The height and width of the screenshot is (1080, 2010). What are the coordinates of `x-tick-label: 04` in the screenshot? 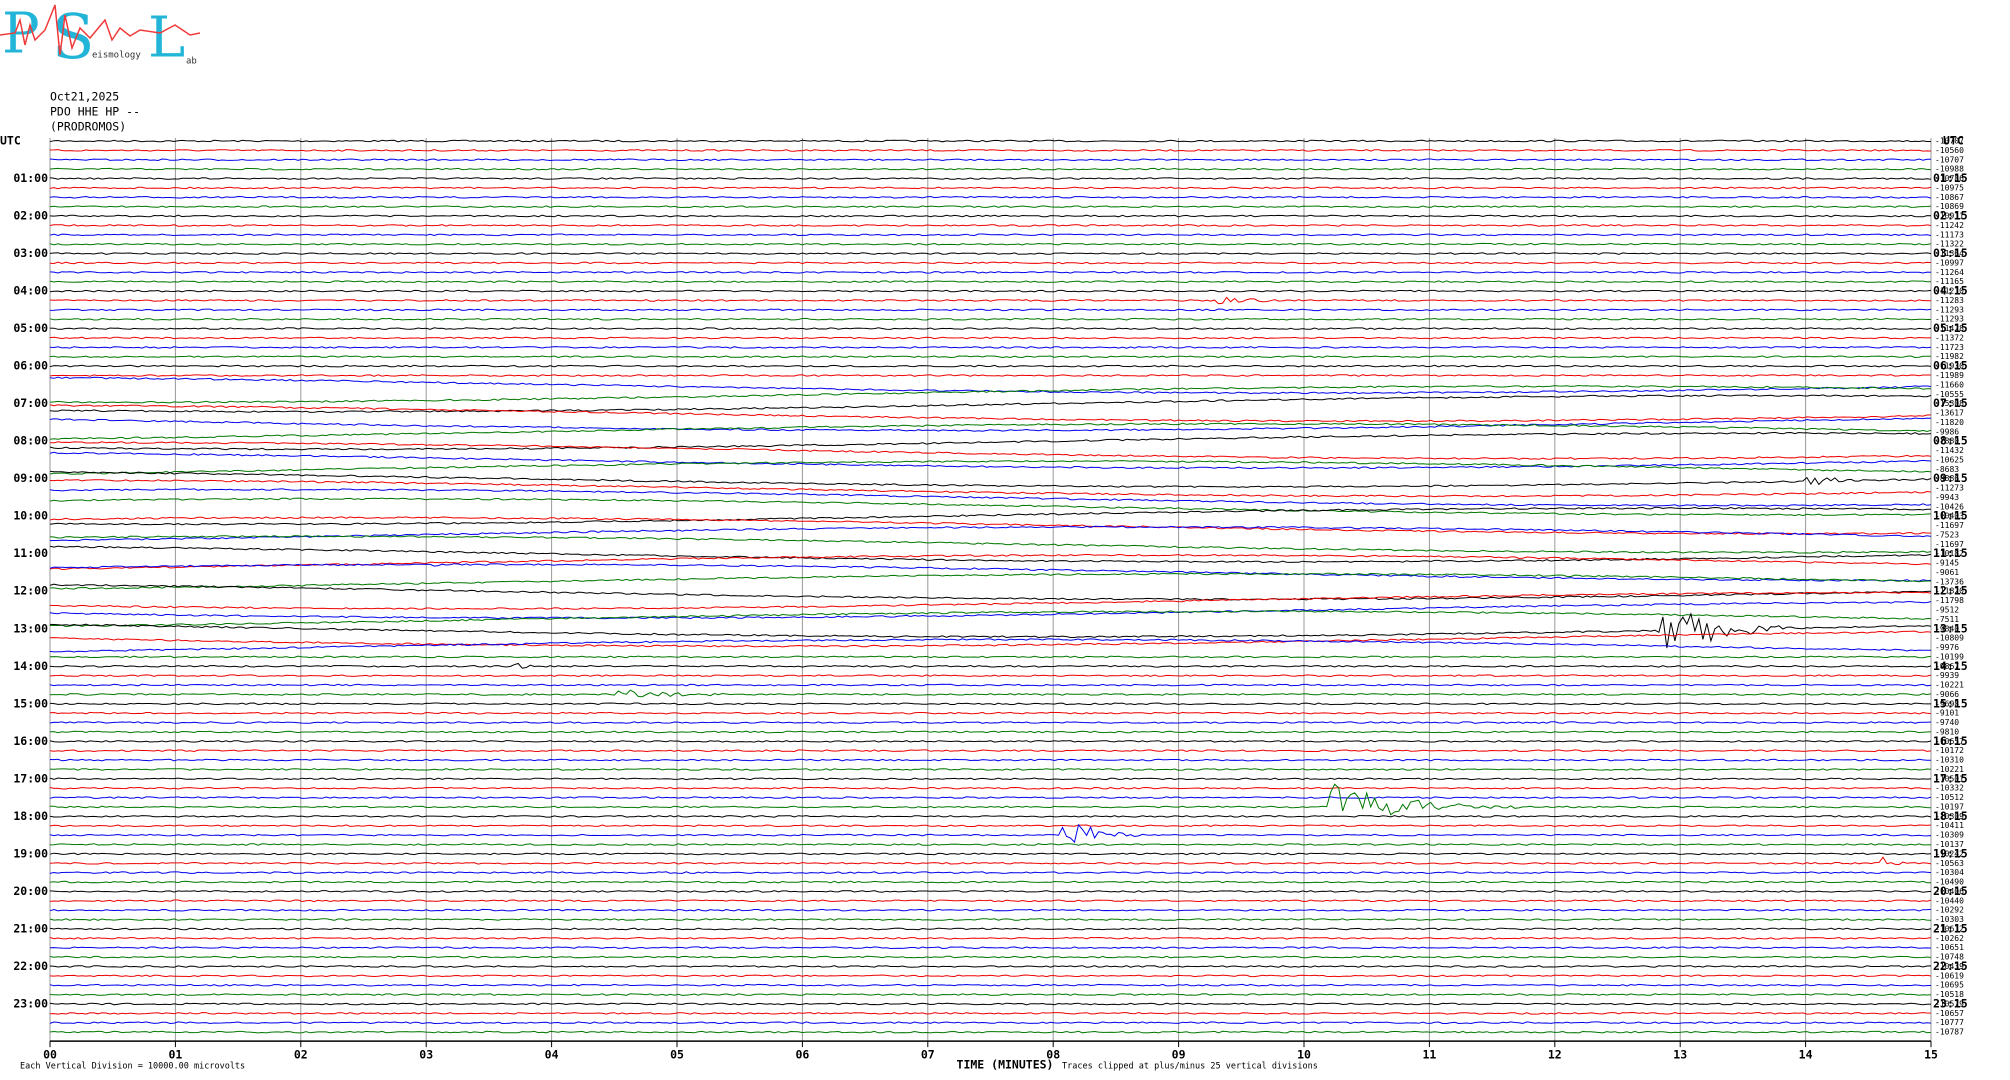 It's located at (552, 1055).